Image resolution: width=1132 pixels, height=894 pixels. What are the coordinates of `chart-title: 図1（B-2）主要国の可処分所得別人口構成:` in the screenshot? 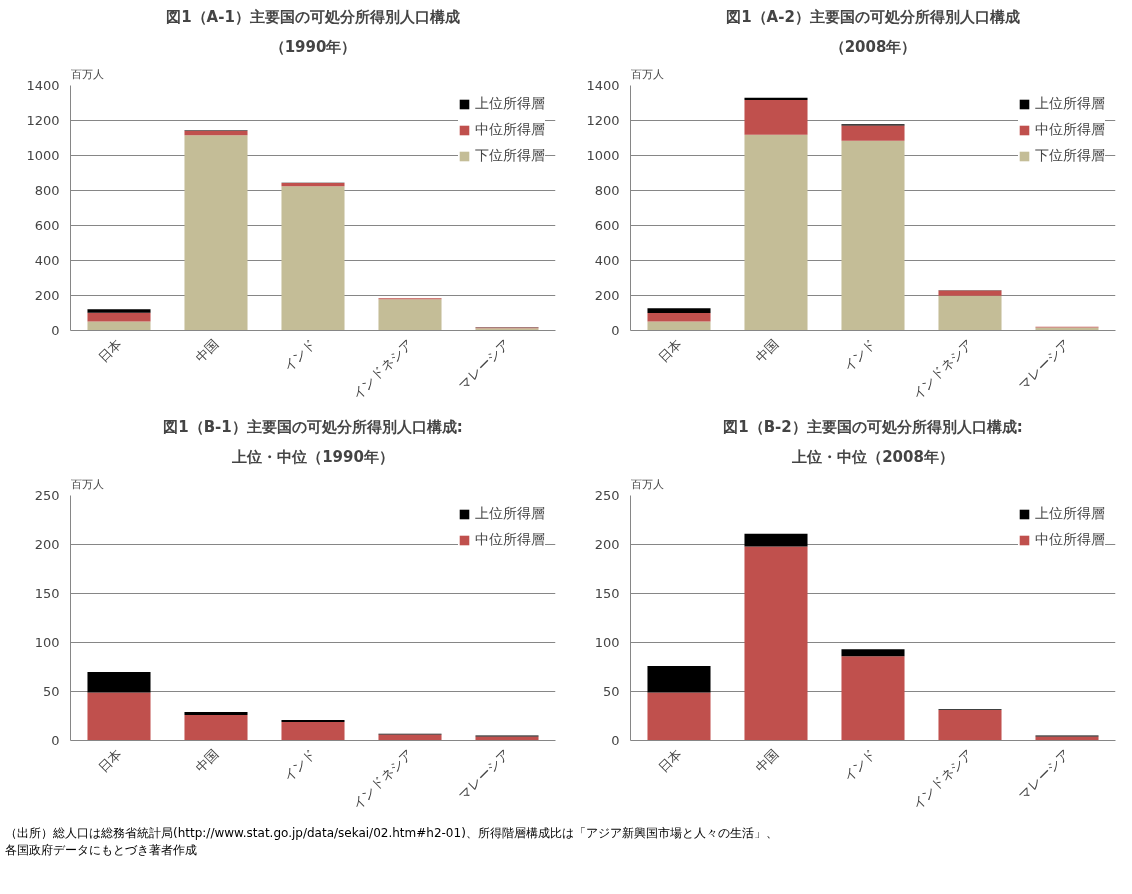 It's located at (873, 426).